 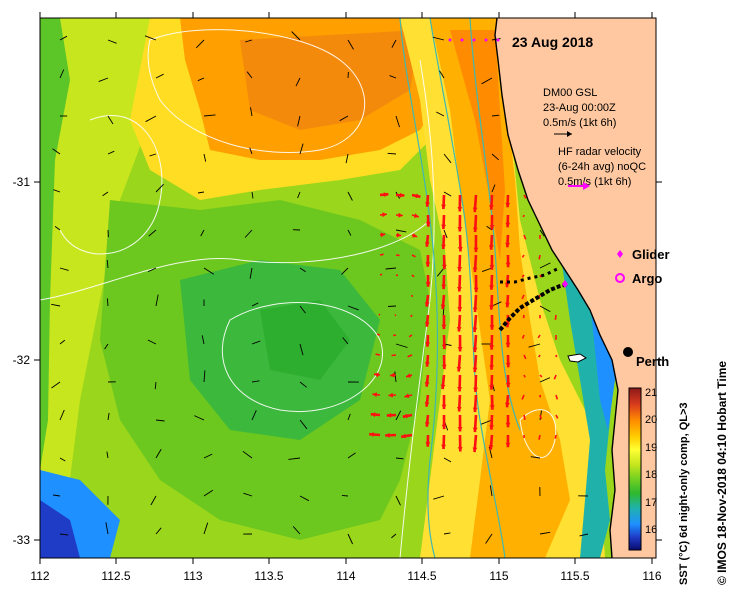 What do you see at coordinates (192, 576) in the screenshot?
I see `x-tick-label: 113` at bounding box center [192, 576].